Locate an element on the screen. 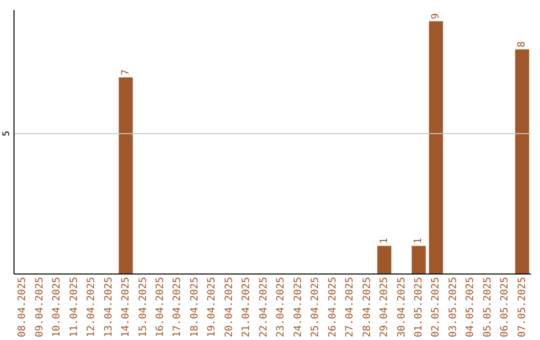  x-tick-label: 13.04.2025 is located at coordinates (108, 307).